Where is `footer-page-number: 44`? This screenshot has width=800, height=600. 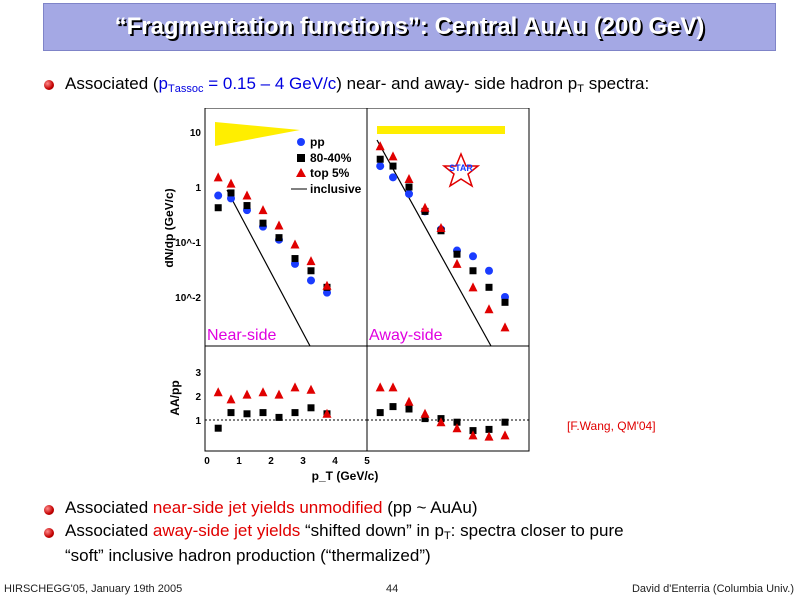
footer-page-number: 44 is located at coordinates (392, 589).